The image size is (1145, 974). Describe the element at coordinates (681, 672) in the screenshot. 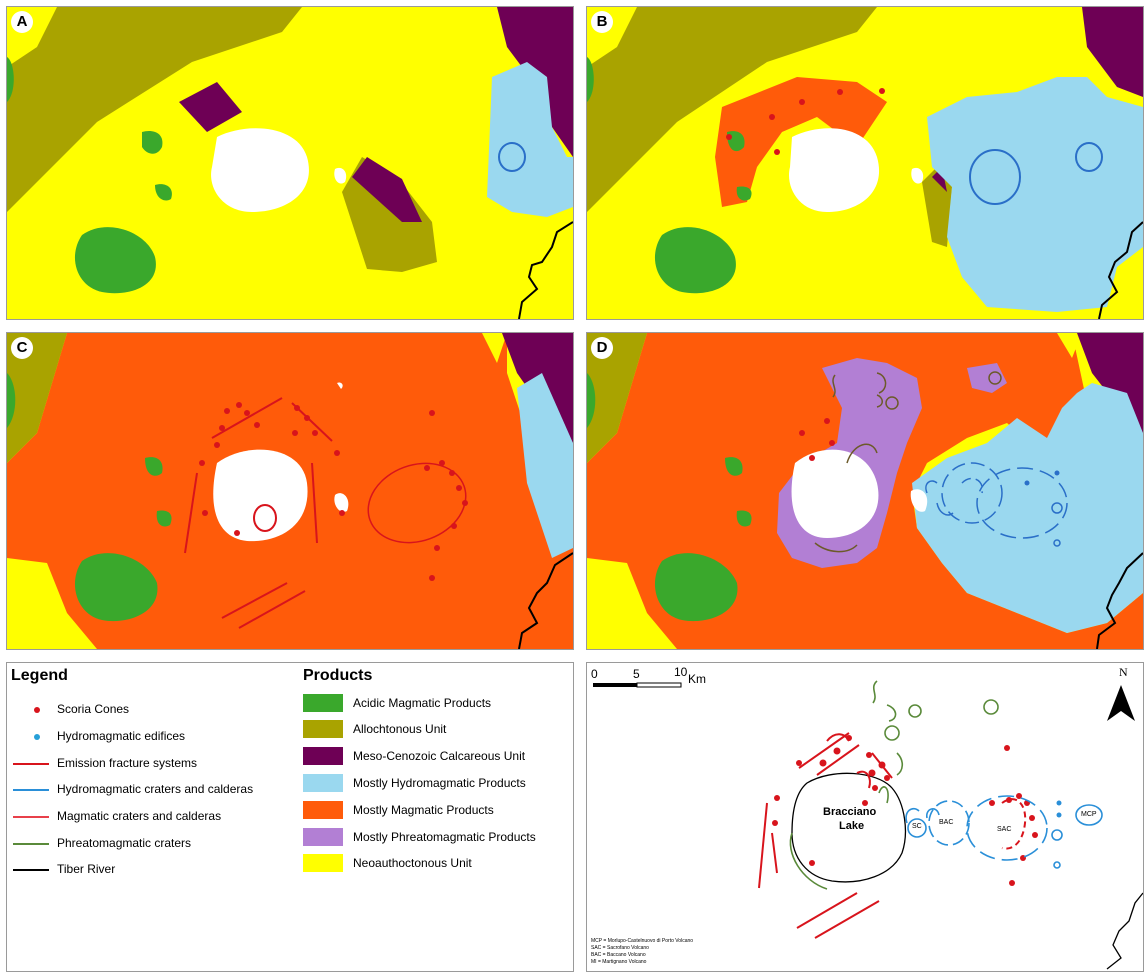

I see `scale-tick-10: 10` at that location.